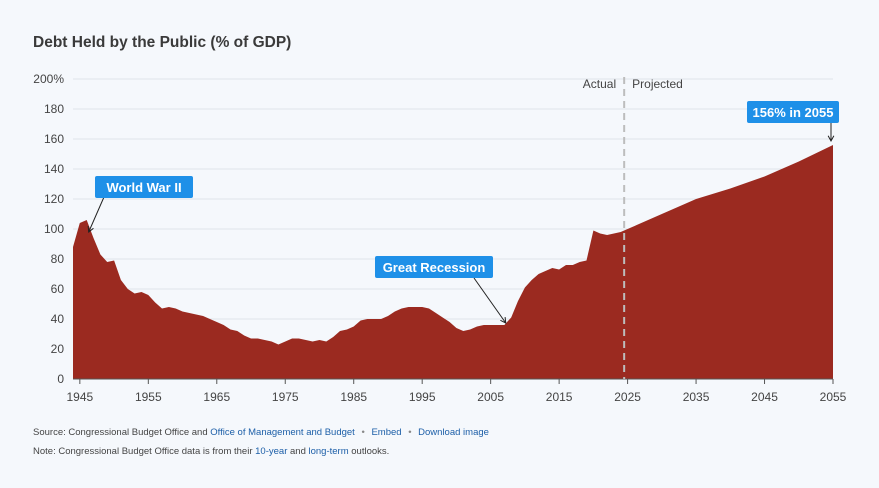 Image resolution: width=879 pixels, height=488 pixels. I want to click on source-text: Source: Congressional Budget Office and, so click(120, 432).